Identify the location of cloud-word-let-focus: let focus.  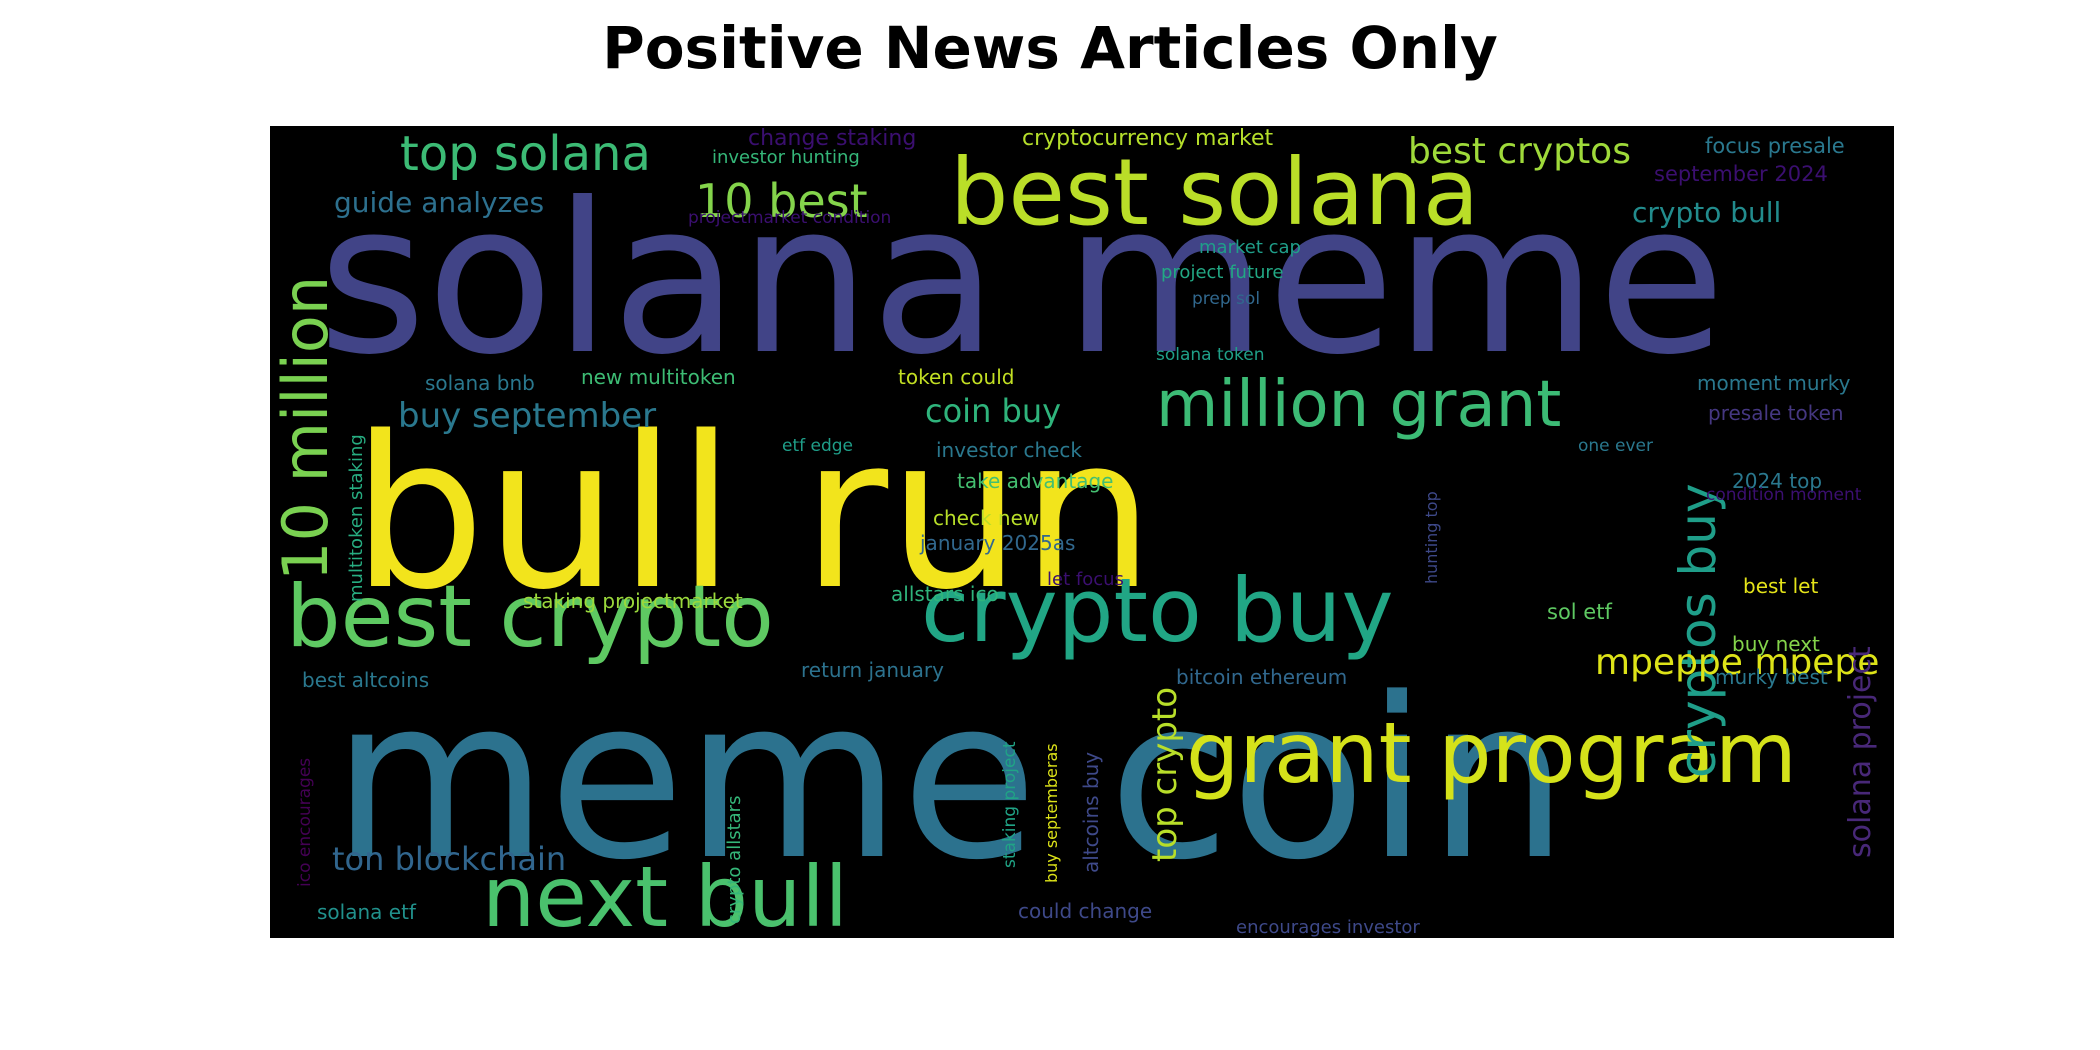
(1085, 579).